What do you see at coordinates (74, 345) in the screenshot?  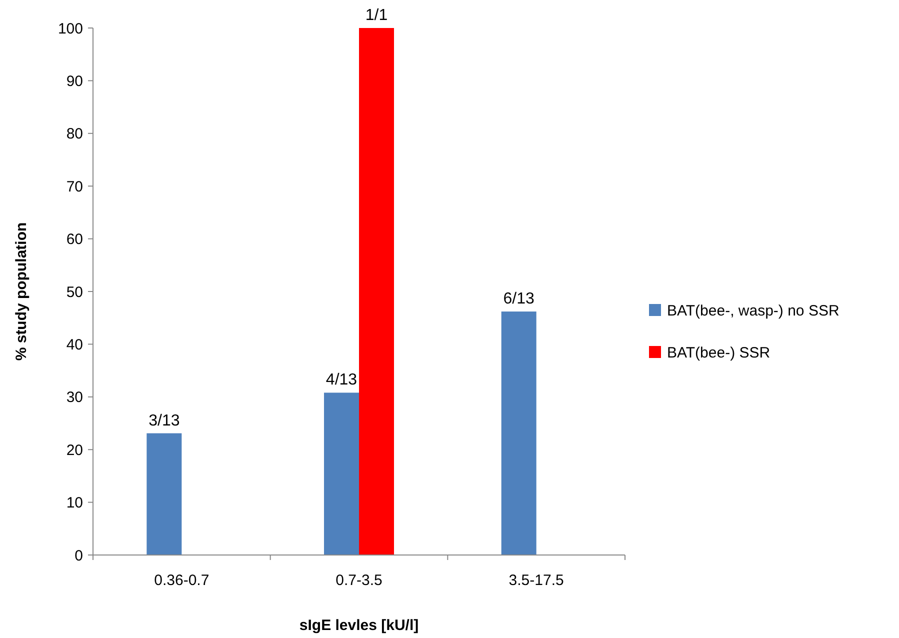 I see `y-tick-label: 40` at bounding box center [74, 345].